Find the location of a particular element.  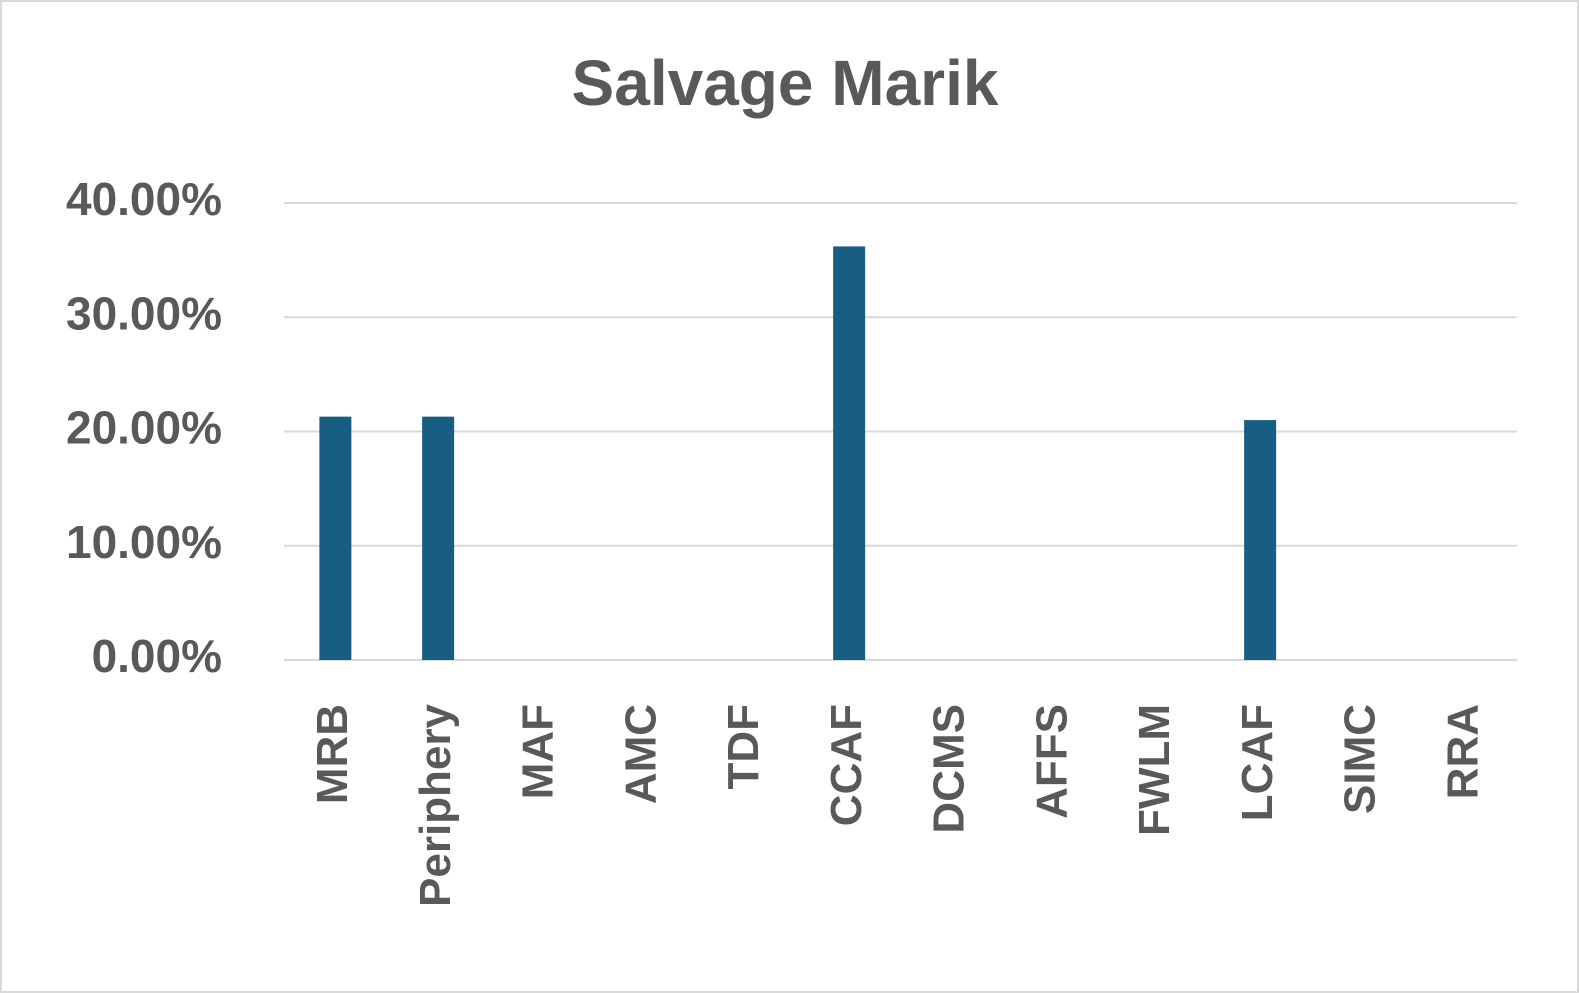

x-tick-label: Periphery is located at coordinates (435, 805).